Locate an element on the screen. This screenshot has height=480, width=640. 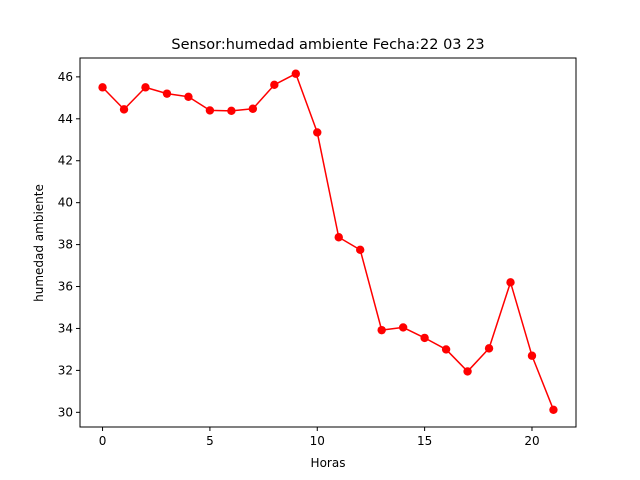
y-tick-label: 38 is located at coordinates (65, 245).